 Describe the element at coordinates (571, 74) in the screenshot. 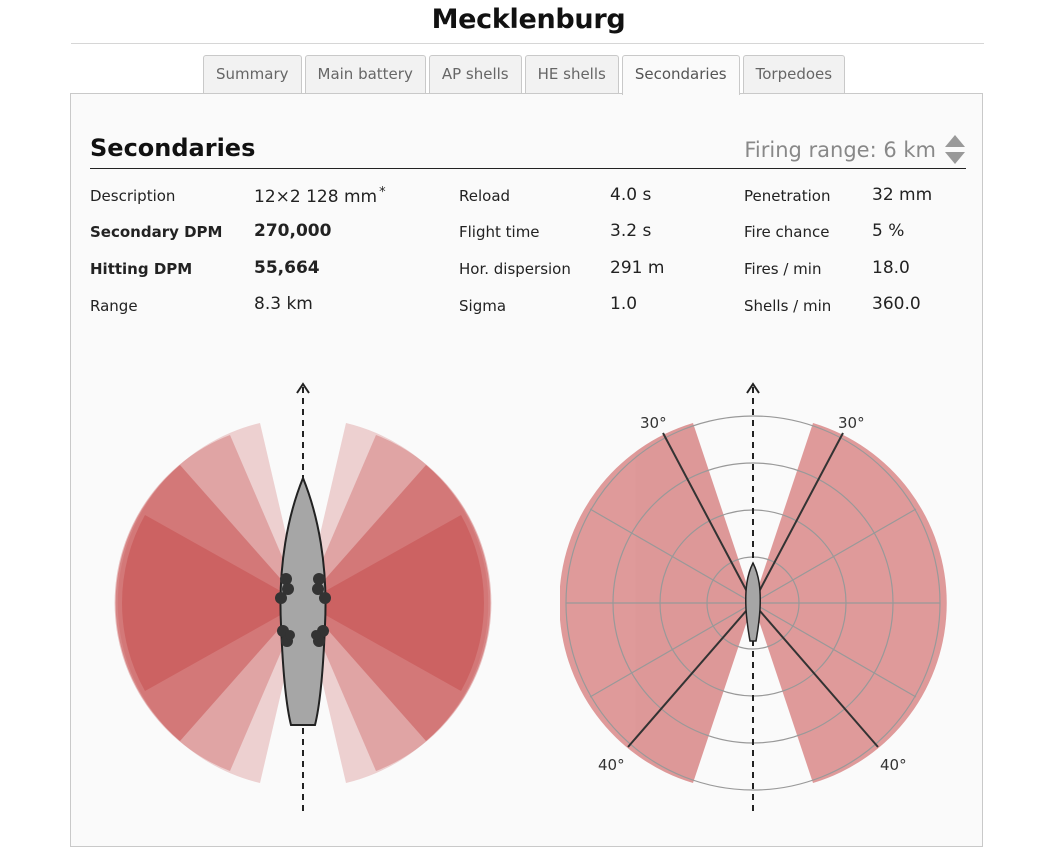

I see `tab-he-shells: HE shells` at that location.